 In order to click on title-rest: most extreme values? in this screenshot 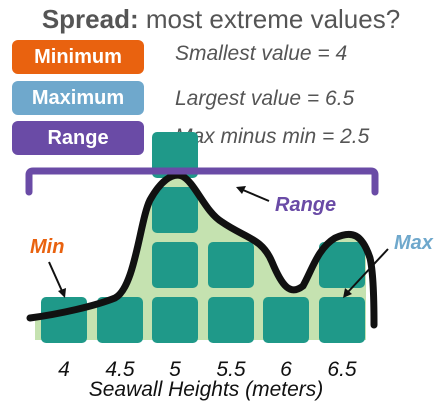, I will do `click(273, 19)`.